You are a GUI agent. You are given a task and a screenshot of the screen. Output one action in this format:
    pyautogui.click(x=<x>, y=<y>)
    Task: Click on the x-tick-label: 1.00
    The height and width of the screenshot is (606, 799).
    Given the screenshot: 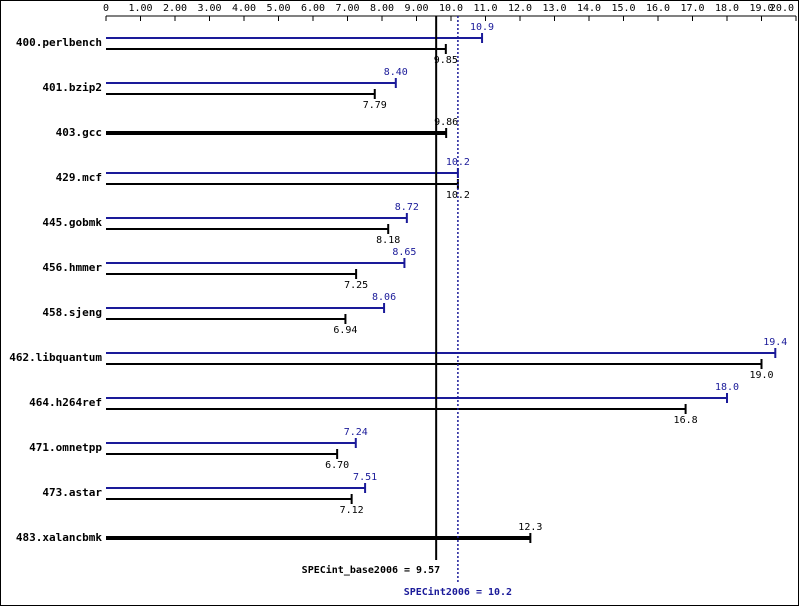 What is the action you would take?
    pyautogui.click(x=140, y=8)
    